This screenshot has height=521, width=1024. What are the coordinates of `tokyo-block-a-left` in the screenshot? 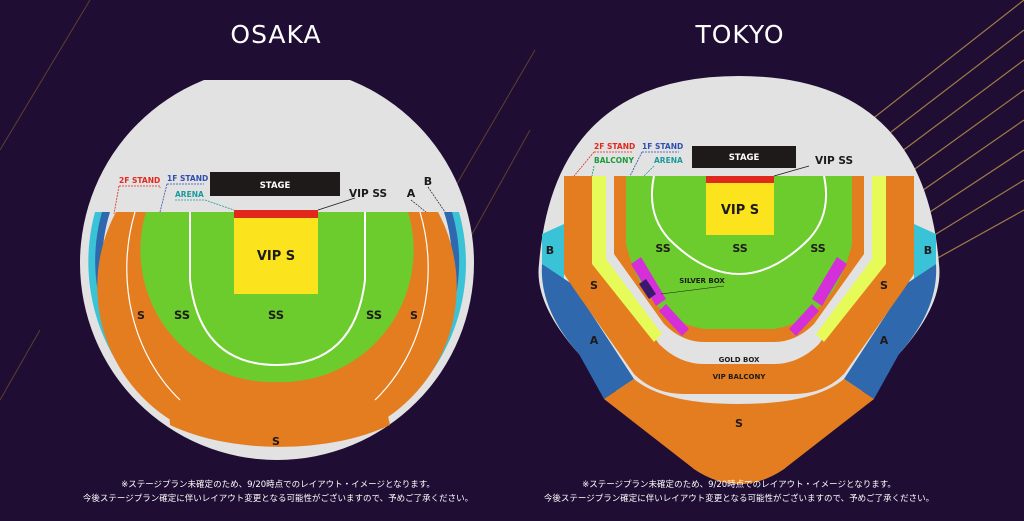 It's located at (587, 331).